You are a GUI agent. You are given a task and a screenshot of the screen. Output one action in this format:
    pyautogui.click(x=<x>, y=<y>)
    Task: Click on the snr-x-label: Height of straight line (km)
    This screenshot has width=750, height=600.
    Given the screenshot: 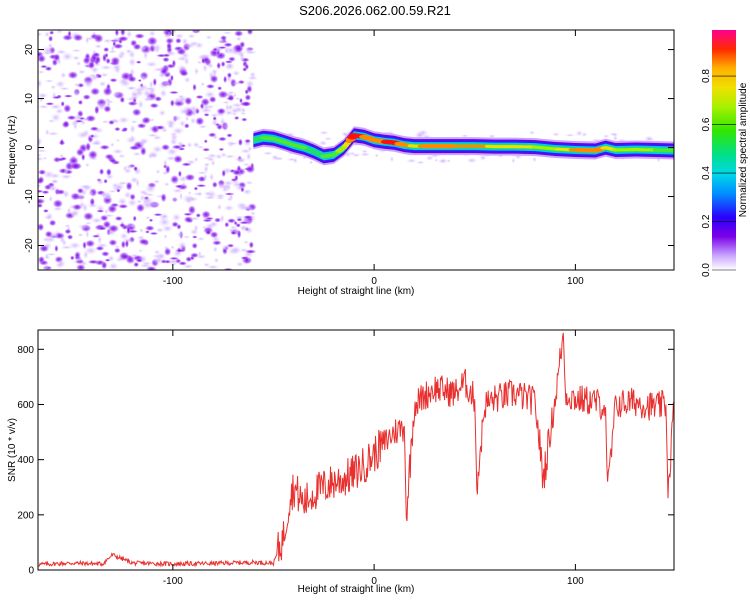 What is the action you would take?
    pyautogui.click(x=356, y=589)
    